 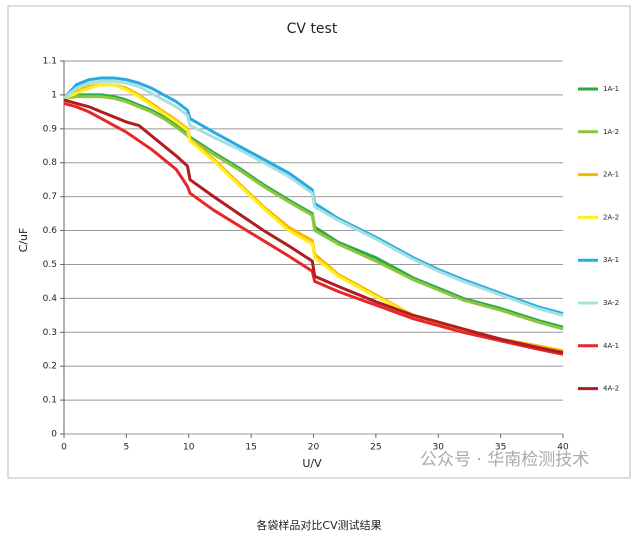 I want to click on y-tick-label: 0.3, so click(x=50, y=333).